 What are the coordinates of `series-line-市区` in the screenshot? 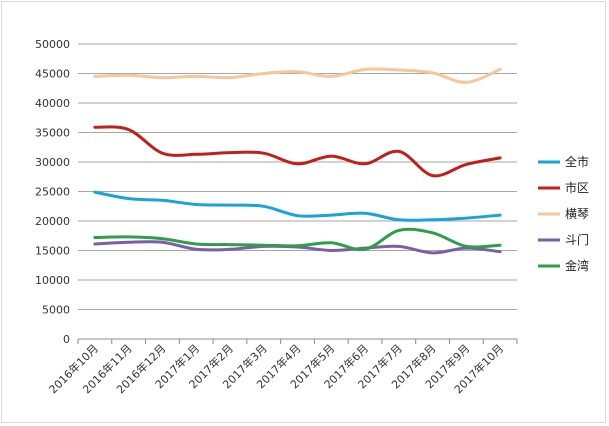 It's located at (297, 151).